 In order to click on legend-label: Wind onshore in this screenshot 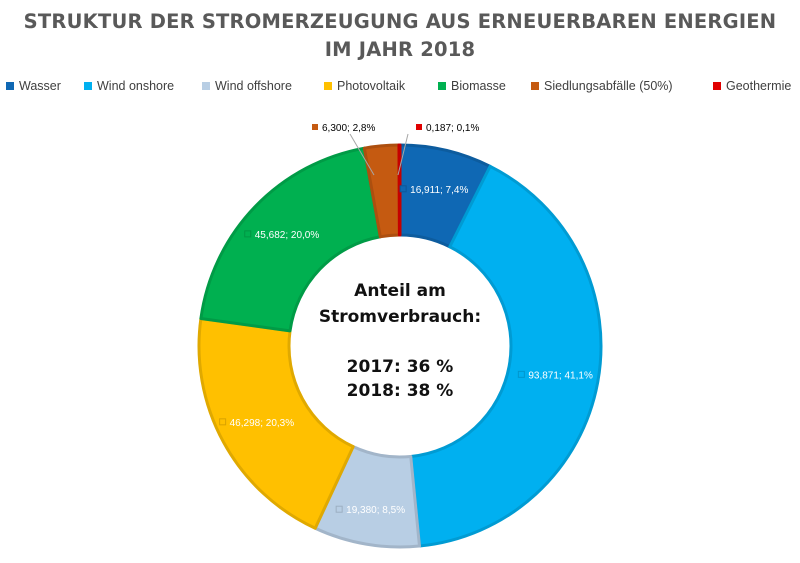, I will do `click(136, 86)`.